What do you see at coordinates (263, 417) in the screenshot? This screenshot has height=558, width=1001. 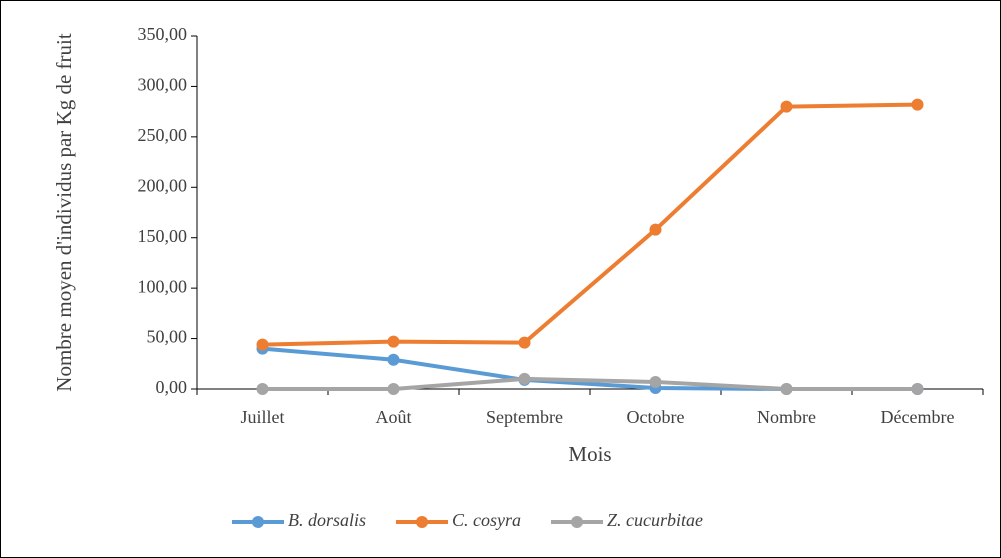 I see `x-tick-label: Juillet` at bounding box center [263, 417].